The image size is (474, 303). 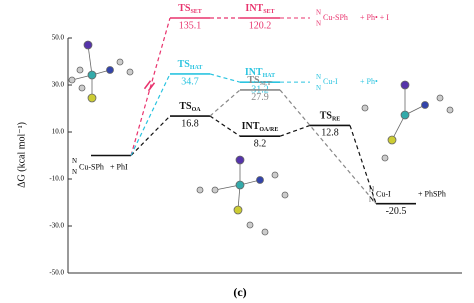 I want to click on state-label: TSOA, so click(x=190, y=107).